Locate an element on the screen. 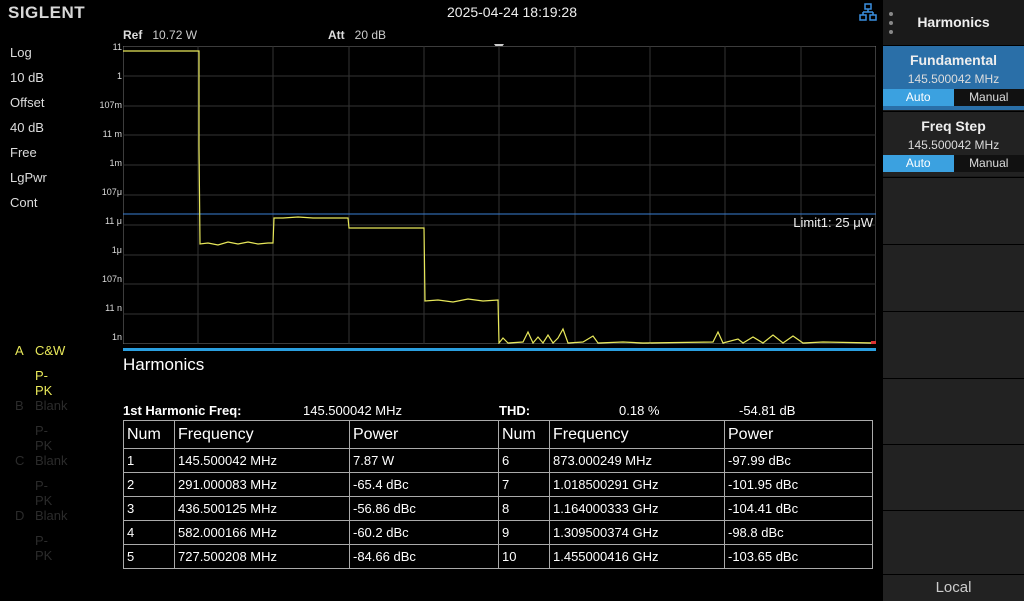 This screenshot has height=601, width=1024. local-button: Local is located at coordinates (953, 587).